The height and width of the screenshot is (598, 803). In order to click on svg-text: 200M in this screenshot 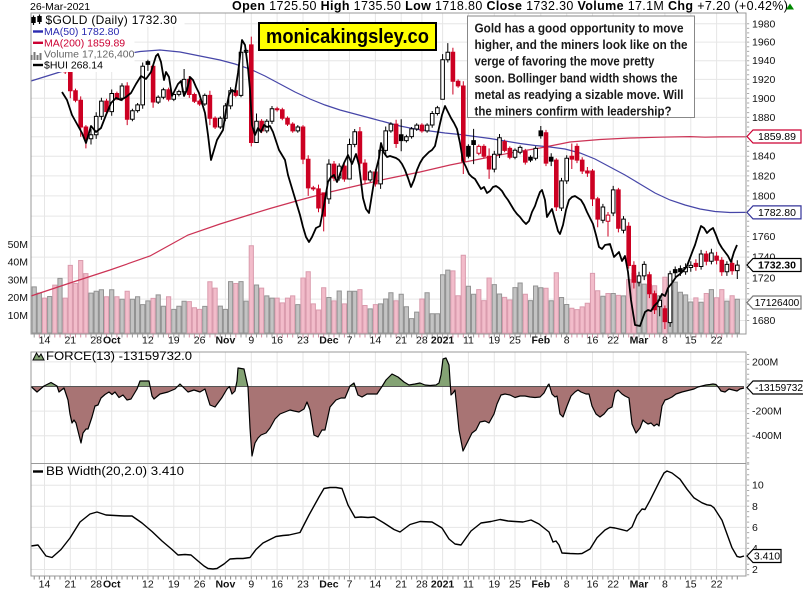, I will do `click(765, 362)`.